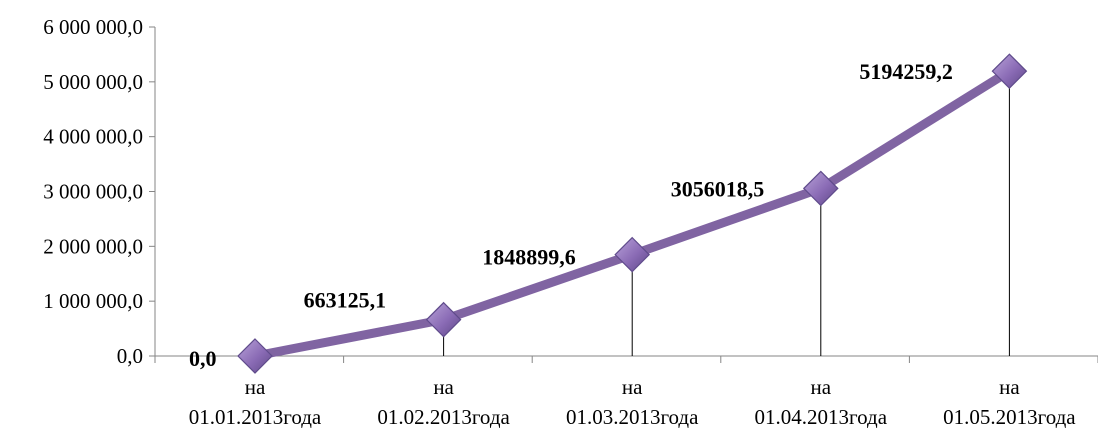  What do you see at coordinates (93, 301) in the screenshot?
I see `y-tick-label: 1 000 000,0` at bounding box center [93, 301].